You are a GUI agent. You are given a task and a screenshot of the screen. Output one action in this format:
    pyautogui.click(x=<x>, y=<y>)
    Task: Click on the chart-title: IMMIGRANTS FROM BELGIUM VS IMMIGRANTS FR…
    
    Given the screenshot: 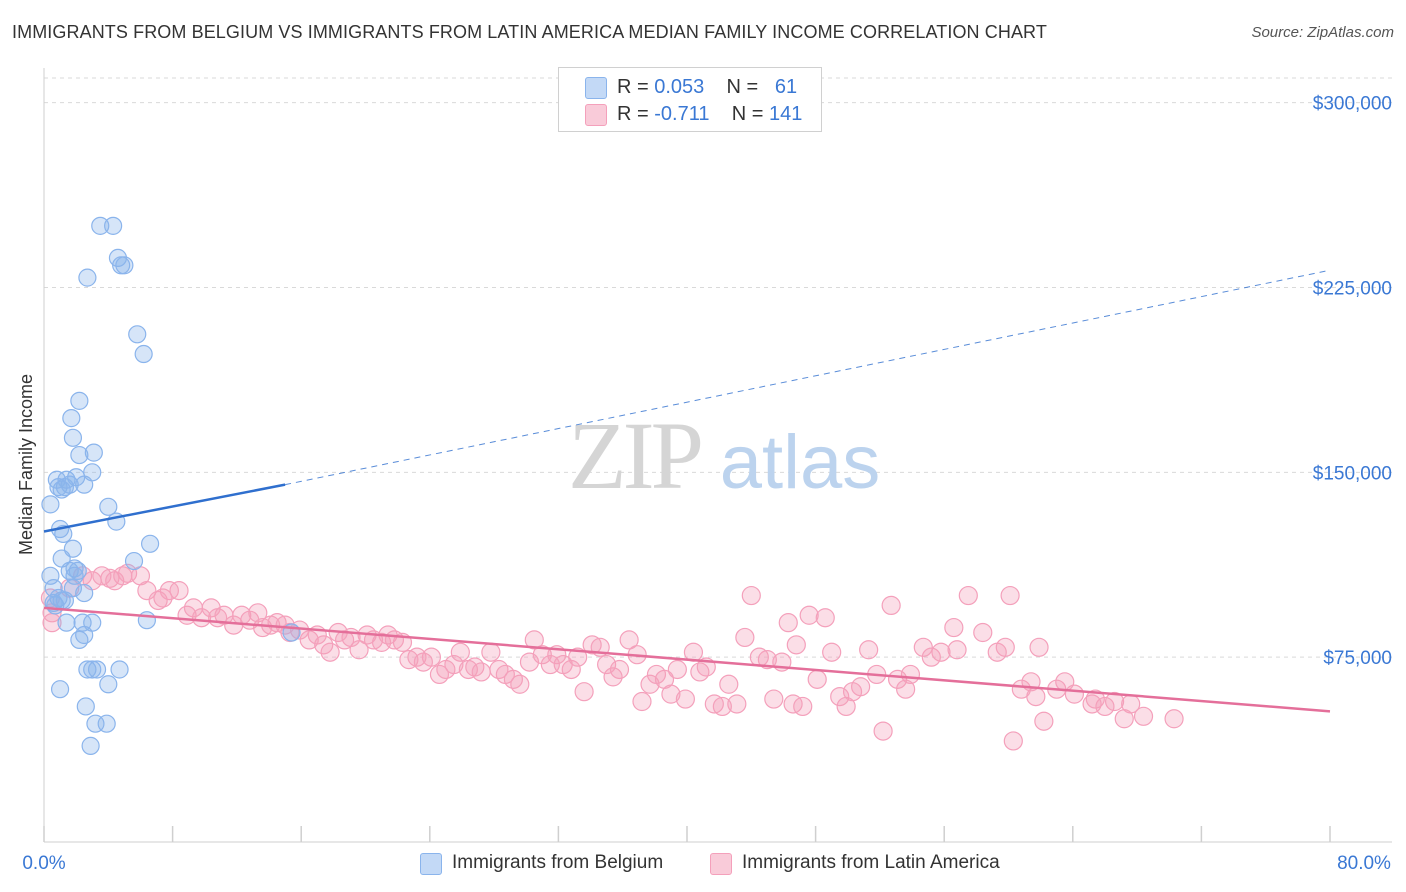 What is the action you would take?
    pyautogui.click(x=529, y=32)
    